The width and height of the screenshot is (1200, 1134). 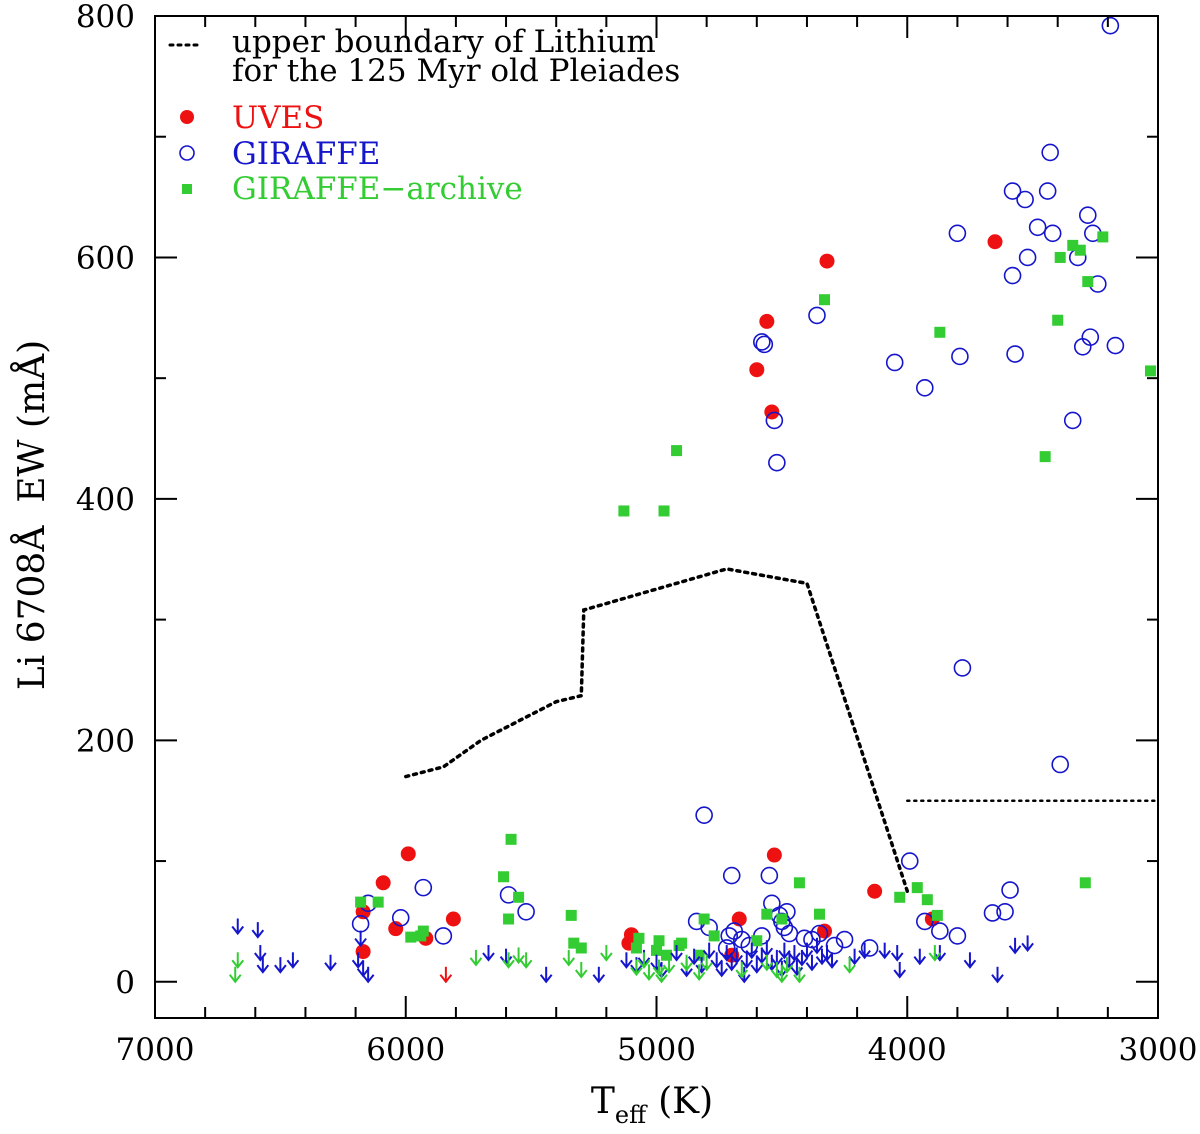 What do you see at coordinates (187, 189) in the screenshot?
I see `legend-archive-marker` at bounding box center [187, 189].